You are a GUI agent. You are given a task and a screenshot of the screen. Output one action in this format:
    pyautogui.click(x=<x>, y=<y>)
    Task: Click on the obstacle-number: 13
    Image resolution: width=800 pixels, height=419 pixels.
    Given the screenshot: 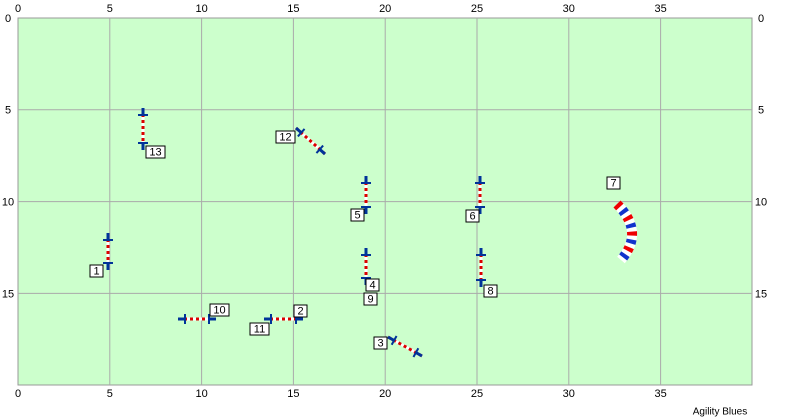 What is the action you would take?
    pyautogui.click(x=155, y=152)
    